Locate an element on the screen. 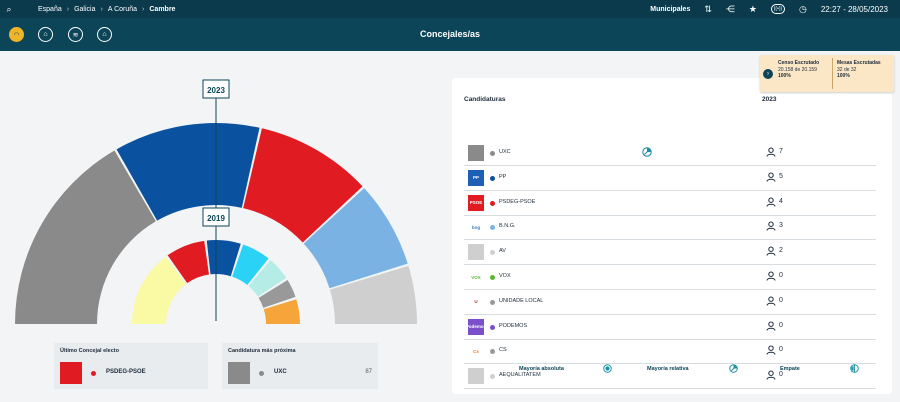 The height and width of the screenshot is (402, 900). outer-arc-psdeg-psoe is located at coordinates (303, 185).